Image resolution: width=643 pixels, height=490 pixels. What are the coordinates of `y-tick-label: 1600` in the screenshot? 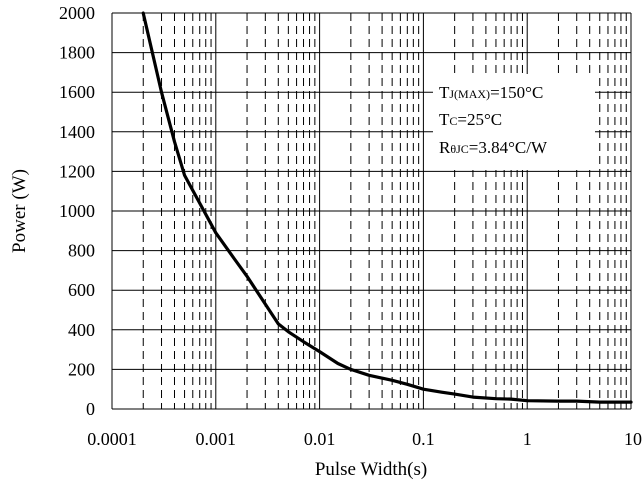 It's located at (77, 92).